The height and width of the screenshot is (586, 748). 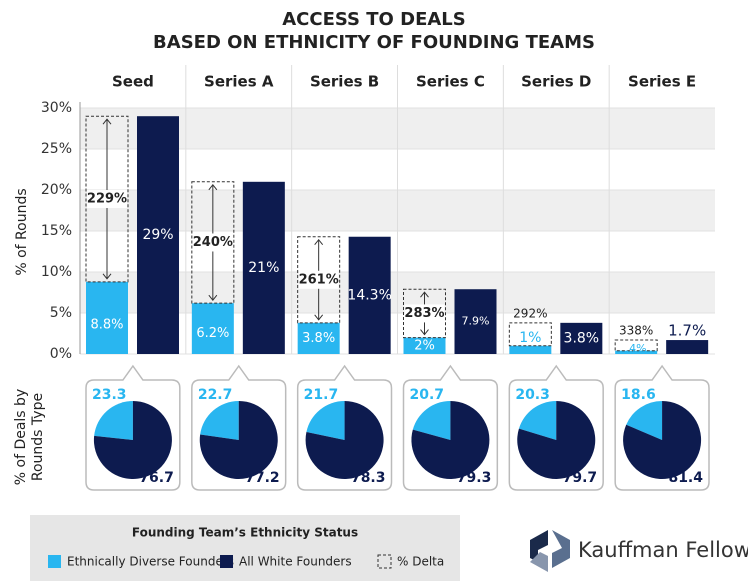 I want to click on pie-label: 77.2, so click(x=262, y=478).